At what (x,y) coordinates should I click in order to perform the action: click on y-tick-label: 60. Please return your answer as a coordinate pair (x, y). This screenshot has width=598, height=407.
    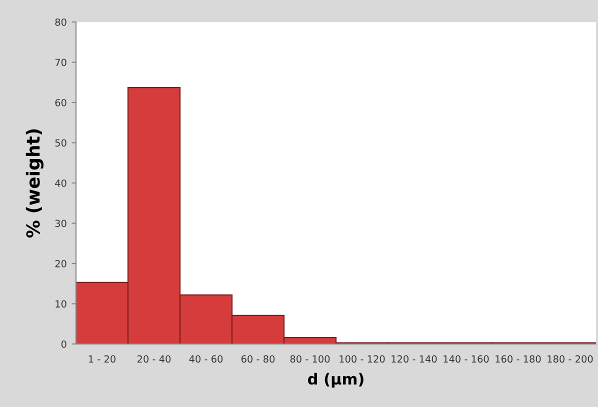
    Looking at the image, I should click on (60, 102).